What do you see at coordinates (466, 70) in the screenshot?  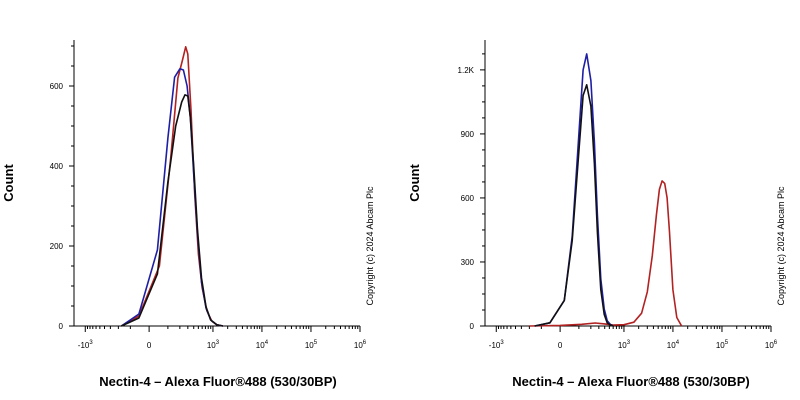 I see `y-tick-label: 1.2K` at bounding box center [466, 70].